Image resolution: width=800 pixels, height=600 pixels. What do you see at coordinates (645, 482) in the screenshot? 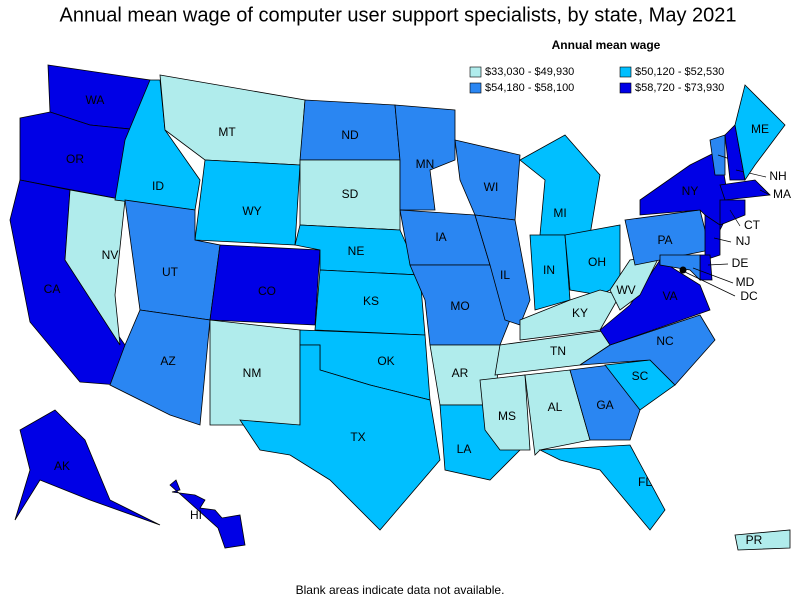
I see `state-label: FL` at bounding box center [645, 482].